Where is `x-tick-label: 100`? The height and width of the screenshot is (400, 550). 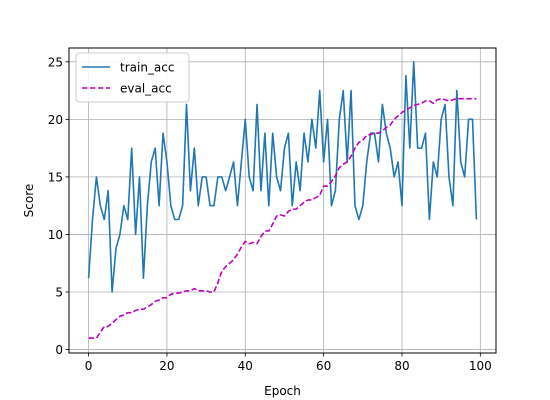 x-tick-label: 100 is located at coordinates (480, 366).